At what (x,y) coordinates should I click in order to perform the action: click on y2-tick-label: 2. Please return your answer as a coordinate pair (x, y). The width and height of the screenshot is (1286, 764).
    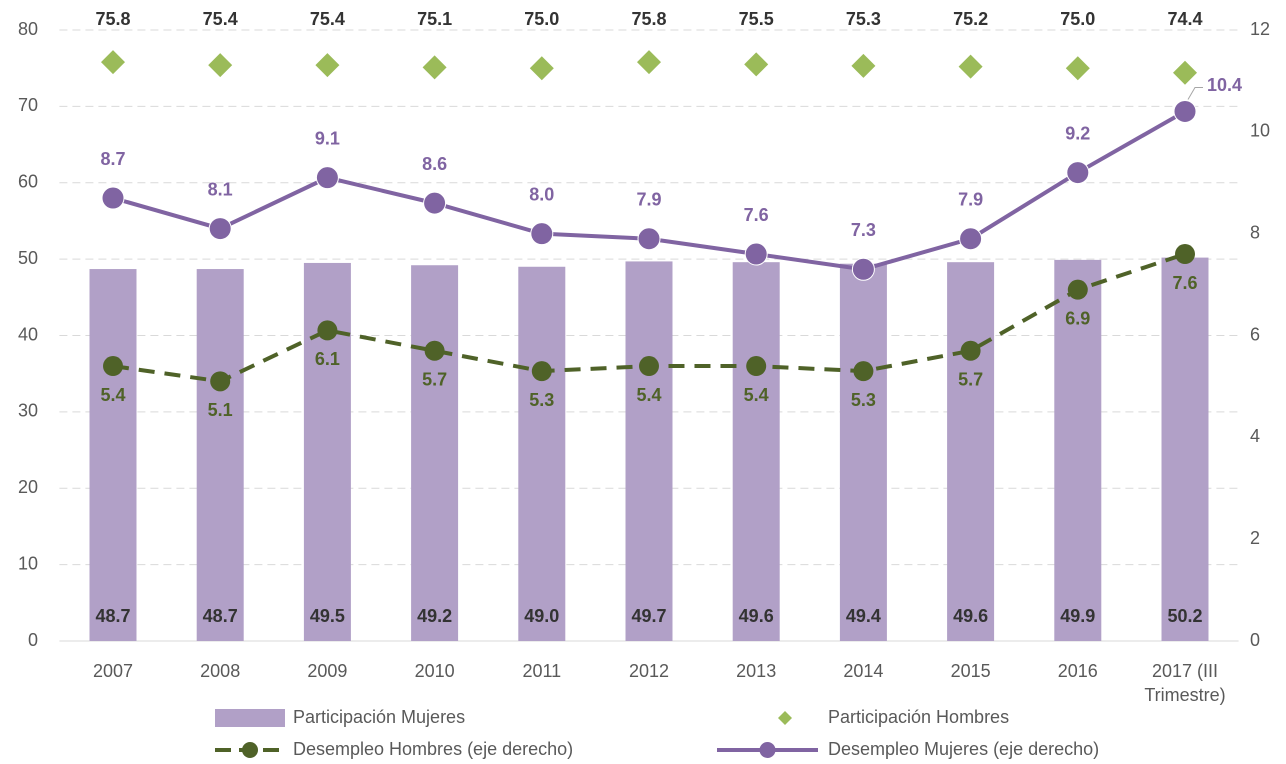
    Looking at the image, I should click on (1255, 538).